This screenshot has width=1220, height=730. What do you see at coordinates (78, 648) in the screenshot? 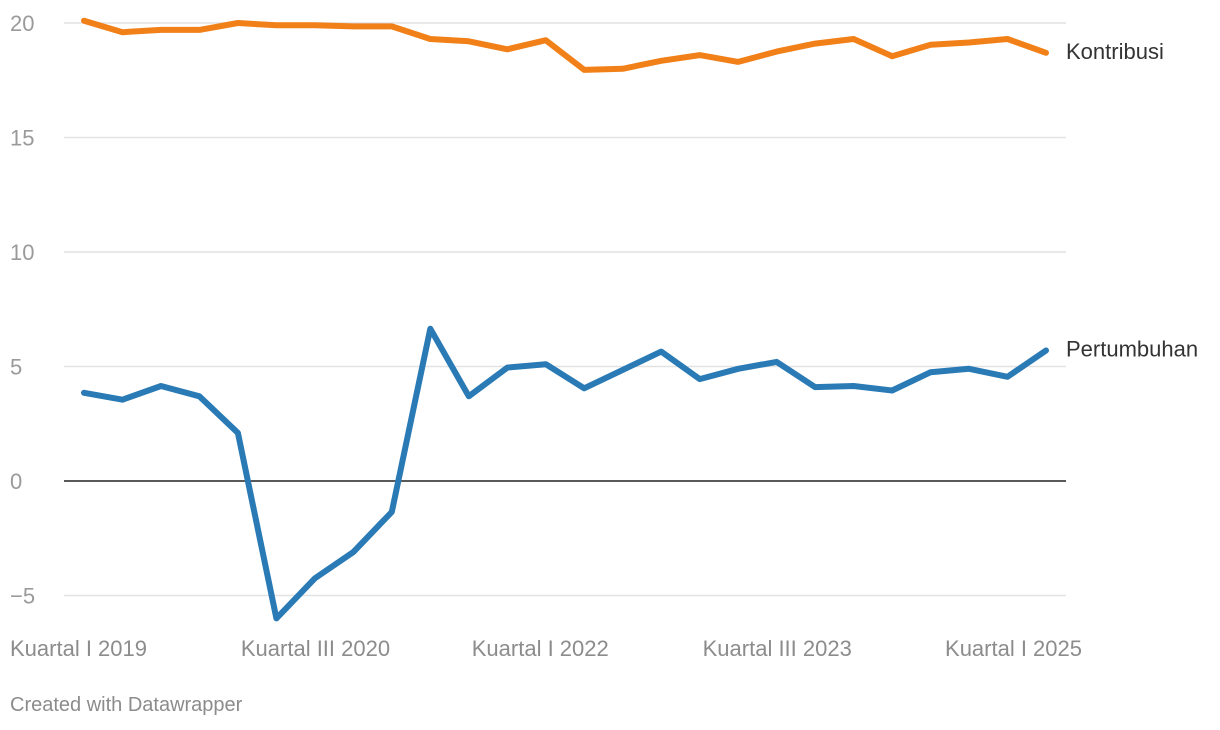
I see `x-tick-label: Kuartal I 2019` at bounding box center [78, 648].